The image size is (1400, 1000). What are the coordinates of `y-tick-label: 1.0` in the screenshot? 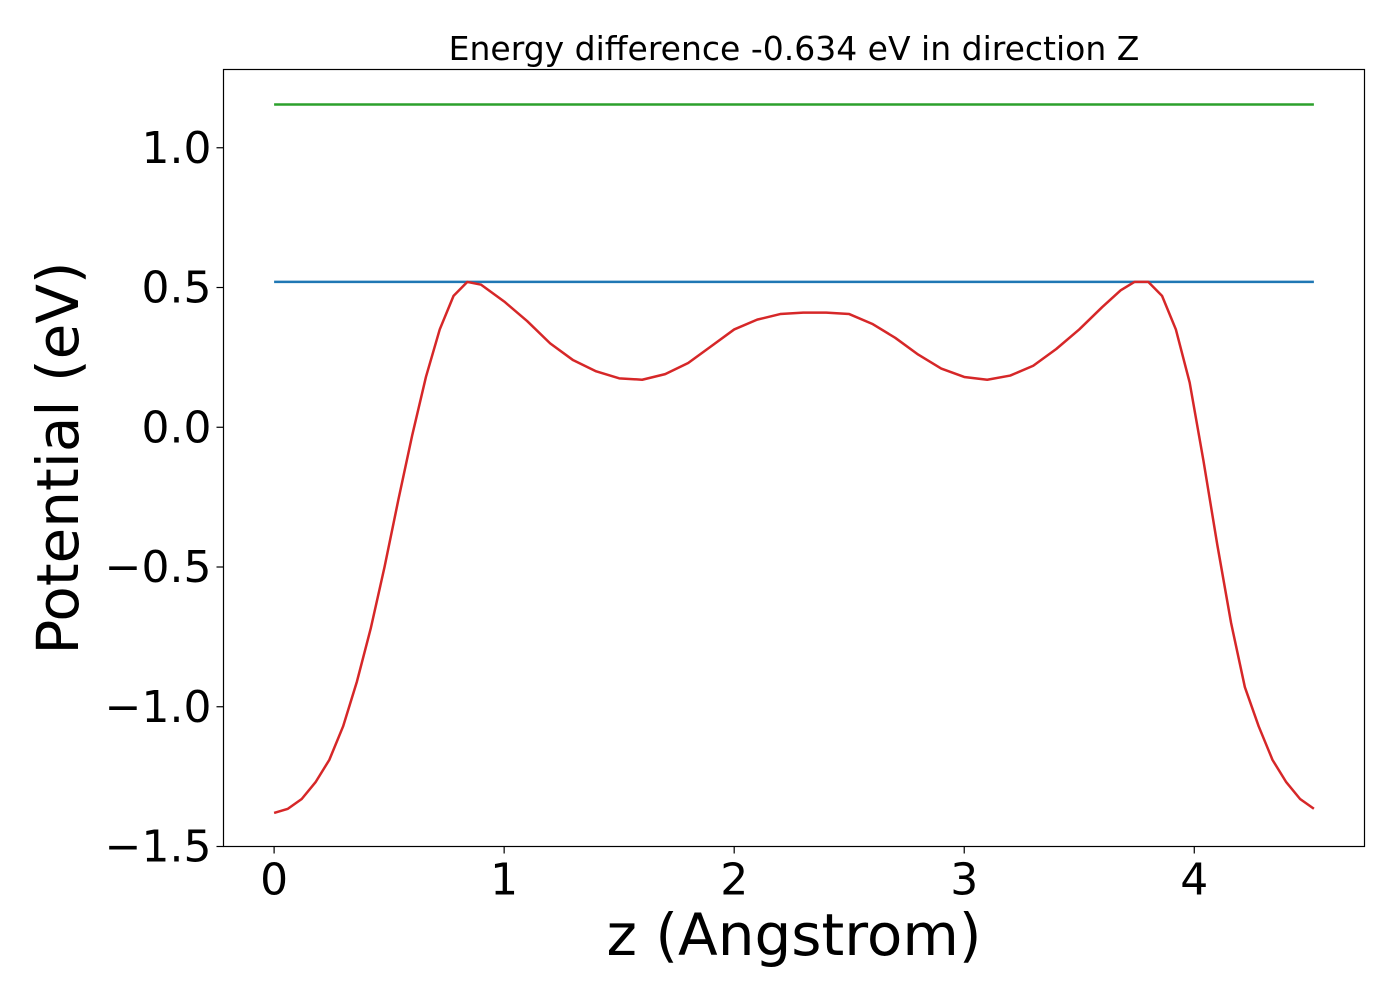 It's located at (177, 148).